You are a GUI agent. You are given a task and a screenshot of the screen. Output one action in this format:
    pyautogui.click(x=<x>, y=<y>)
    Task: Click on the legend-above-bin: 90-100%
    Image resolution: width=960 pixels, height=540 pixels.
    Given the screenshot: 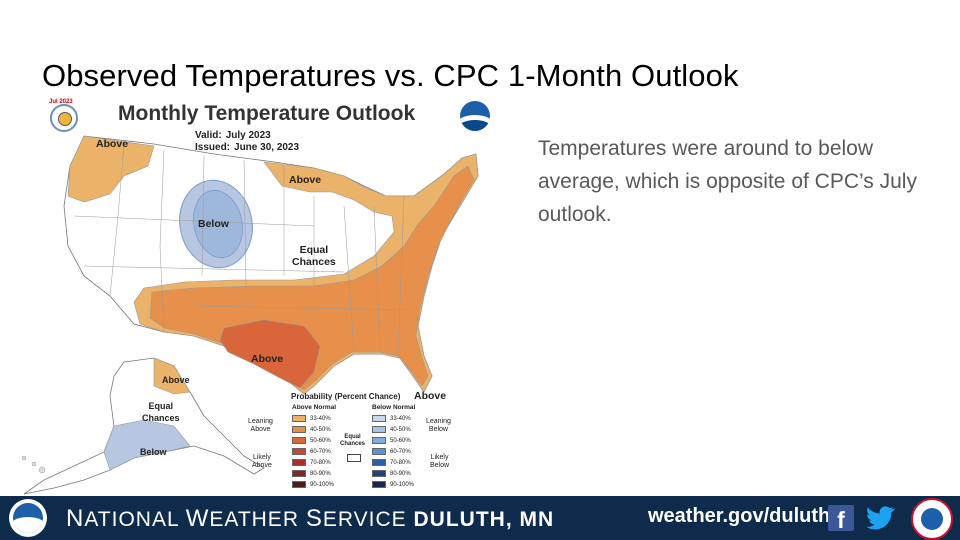 What is the action you would take?
    pyautogui.click(x=313, y=484)
    